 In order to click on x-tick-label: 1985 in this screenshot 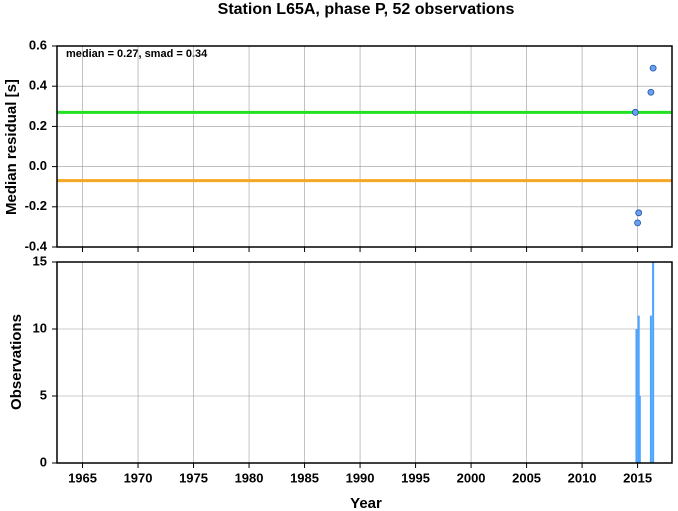, I will do `click(304, 477)`.